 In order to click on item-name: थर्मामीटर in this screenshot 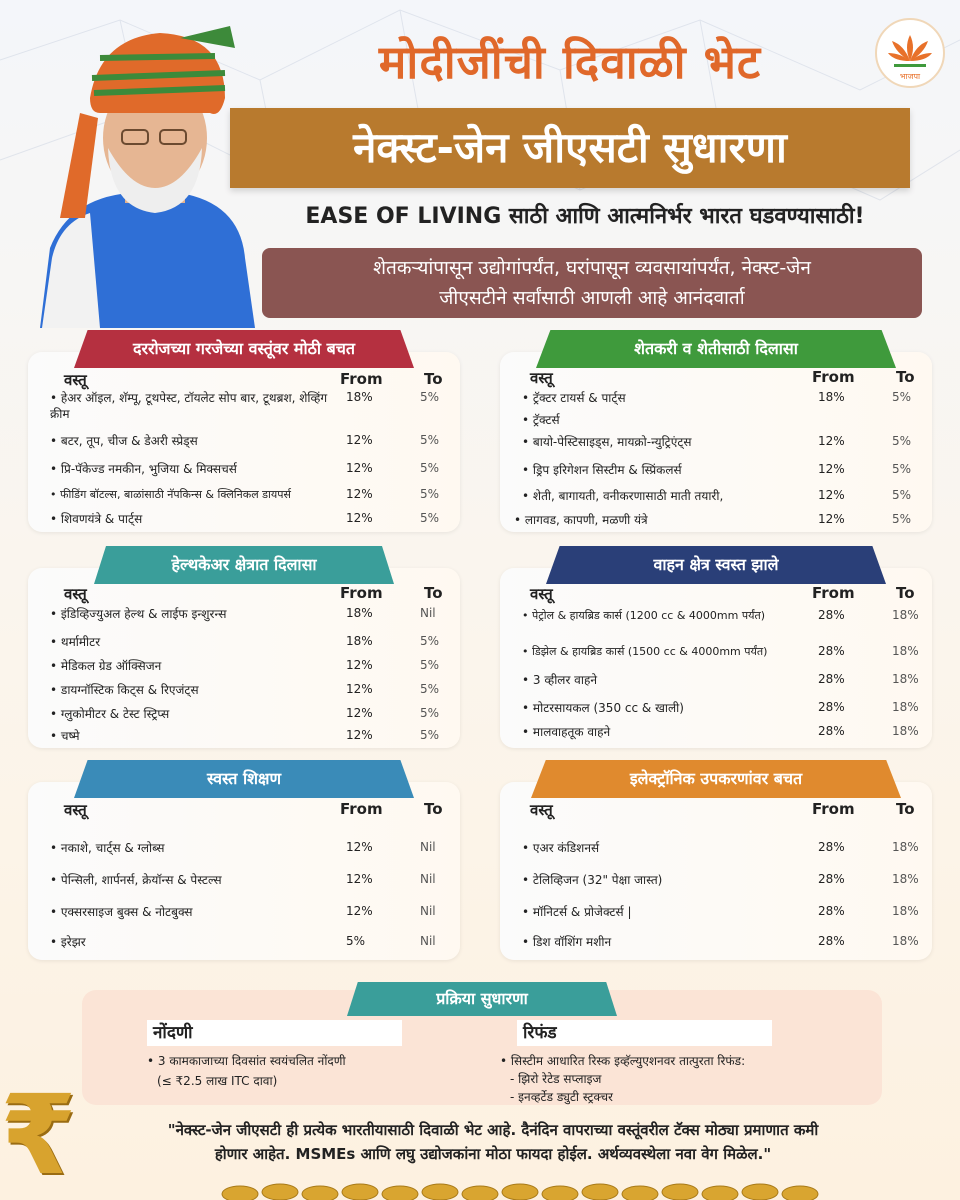, I will do `click(200, 642)`.